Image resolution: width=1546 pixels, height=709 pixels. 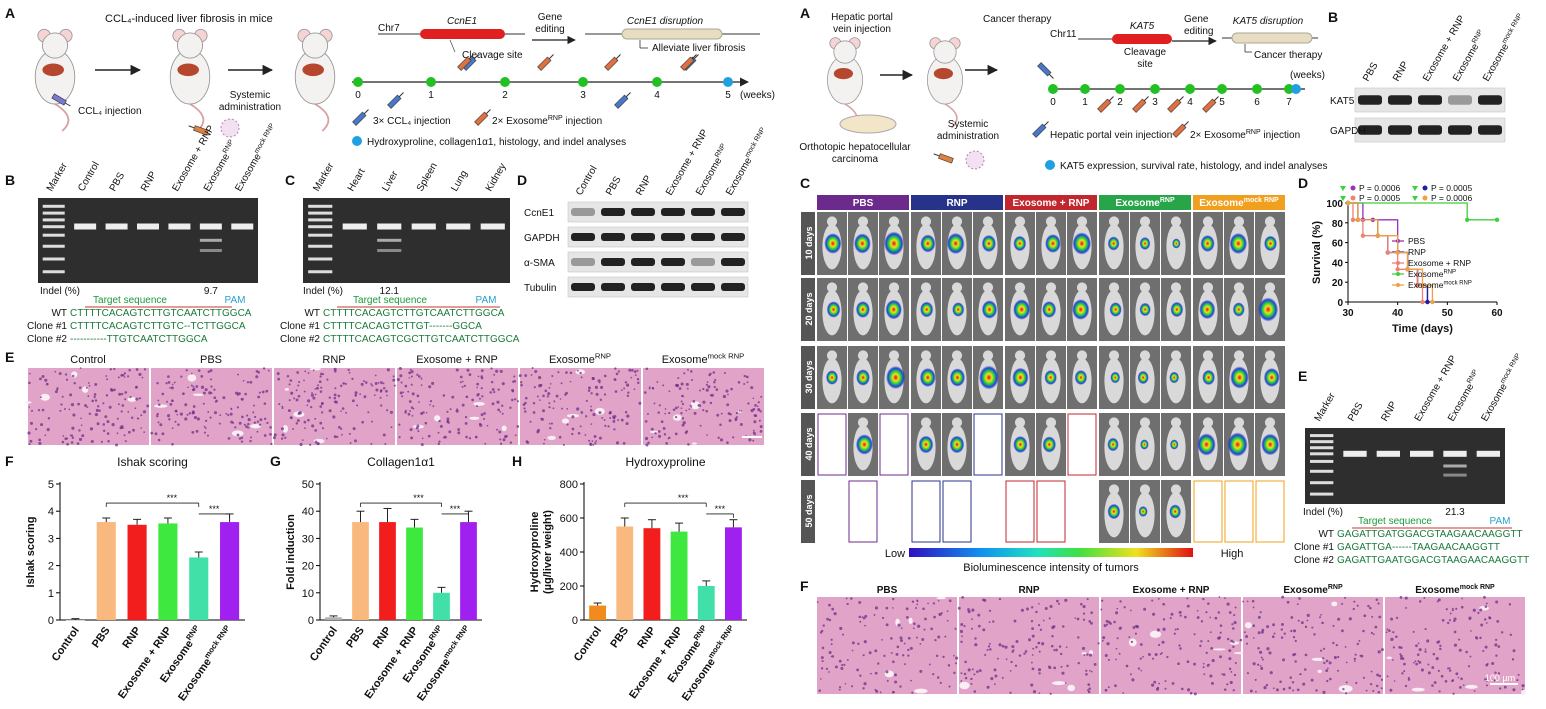 What do you see at coordinates (1303, 183) in the screenshot?
I see `panel-label: D` at bounding box center [1303, 183].